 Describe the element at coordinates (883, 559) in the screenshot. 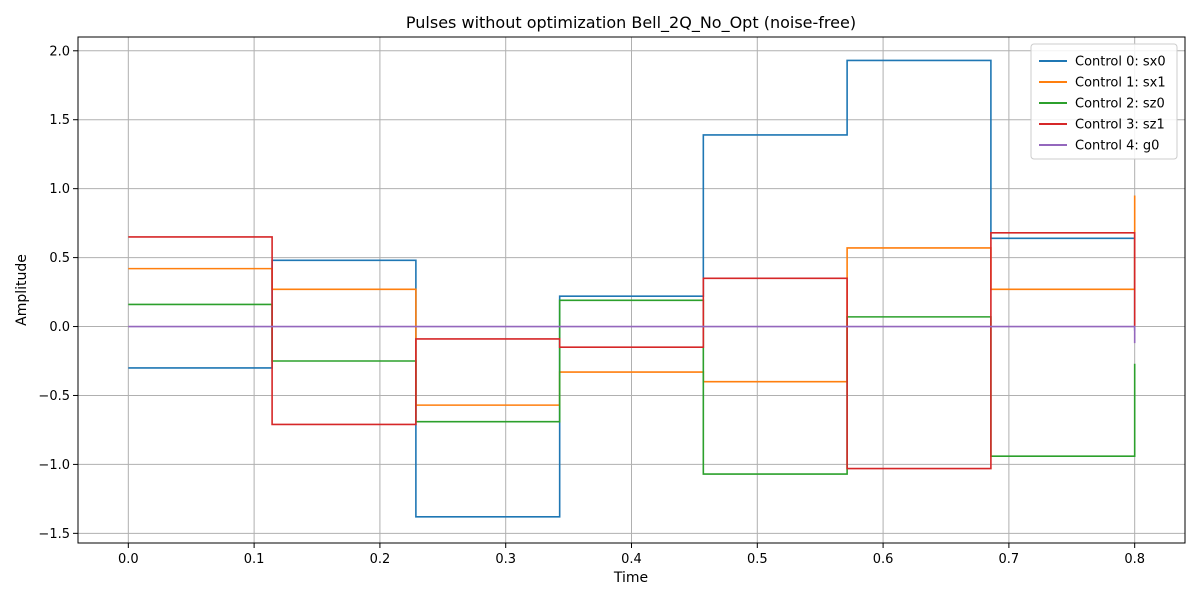

I see `x-tick-label: 0.6` at that location.